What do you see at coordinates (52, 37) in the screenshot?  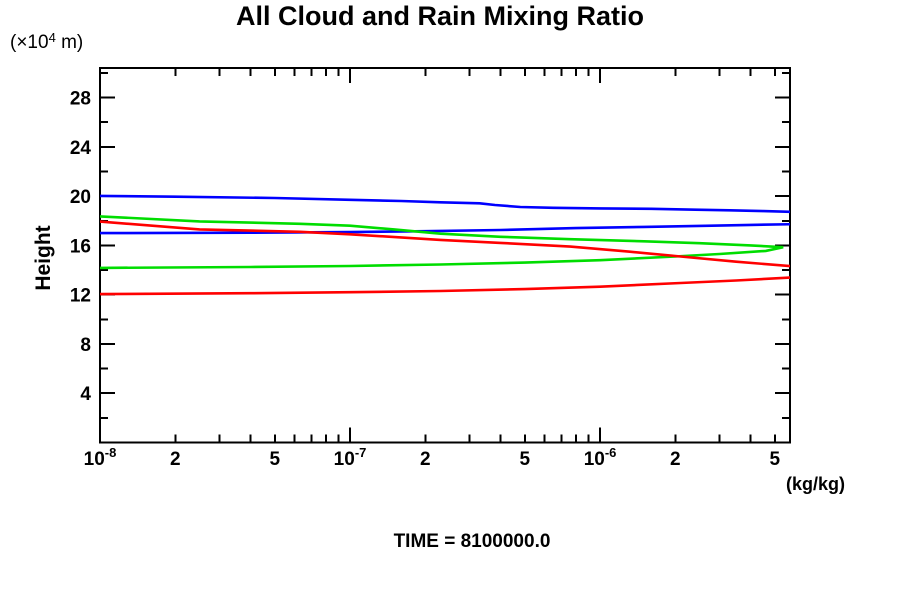 I see `y-axis-unit-exponent: 4` at bounding box center [52, 37].